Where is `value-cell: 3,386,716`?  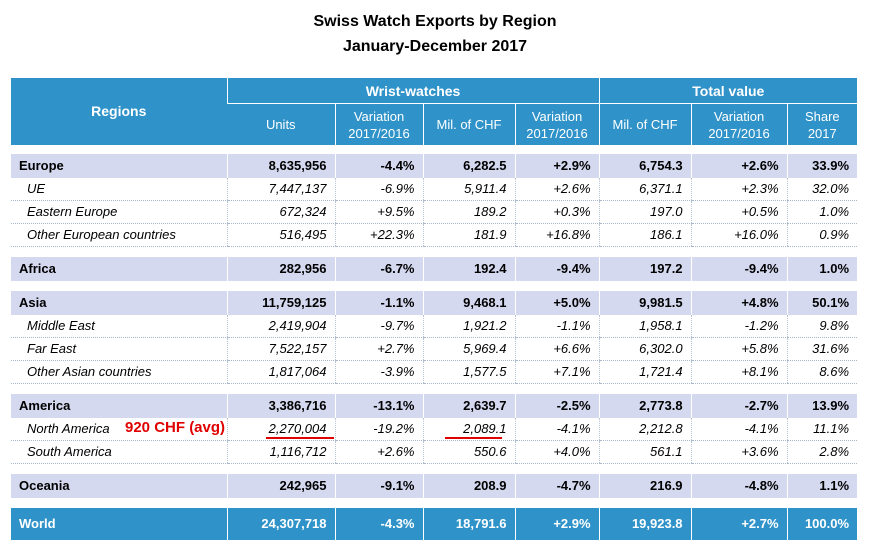 value-cell: 3,386,716 is located at coordinates (280, 405).